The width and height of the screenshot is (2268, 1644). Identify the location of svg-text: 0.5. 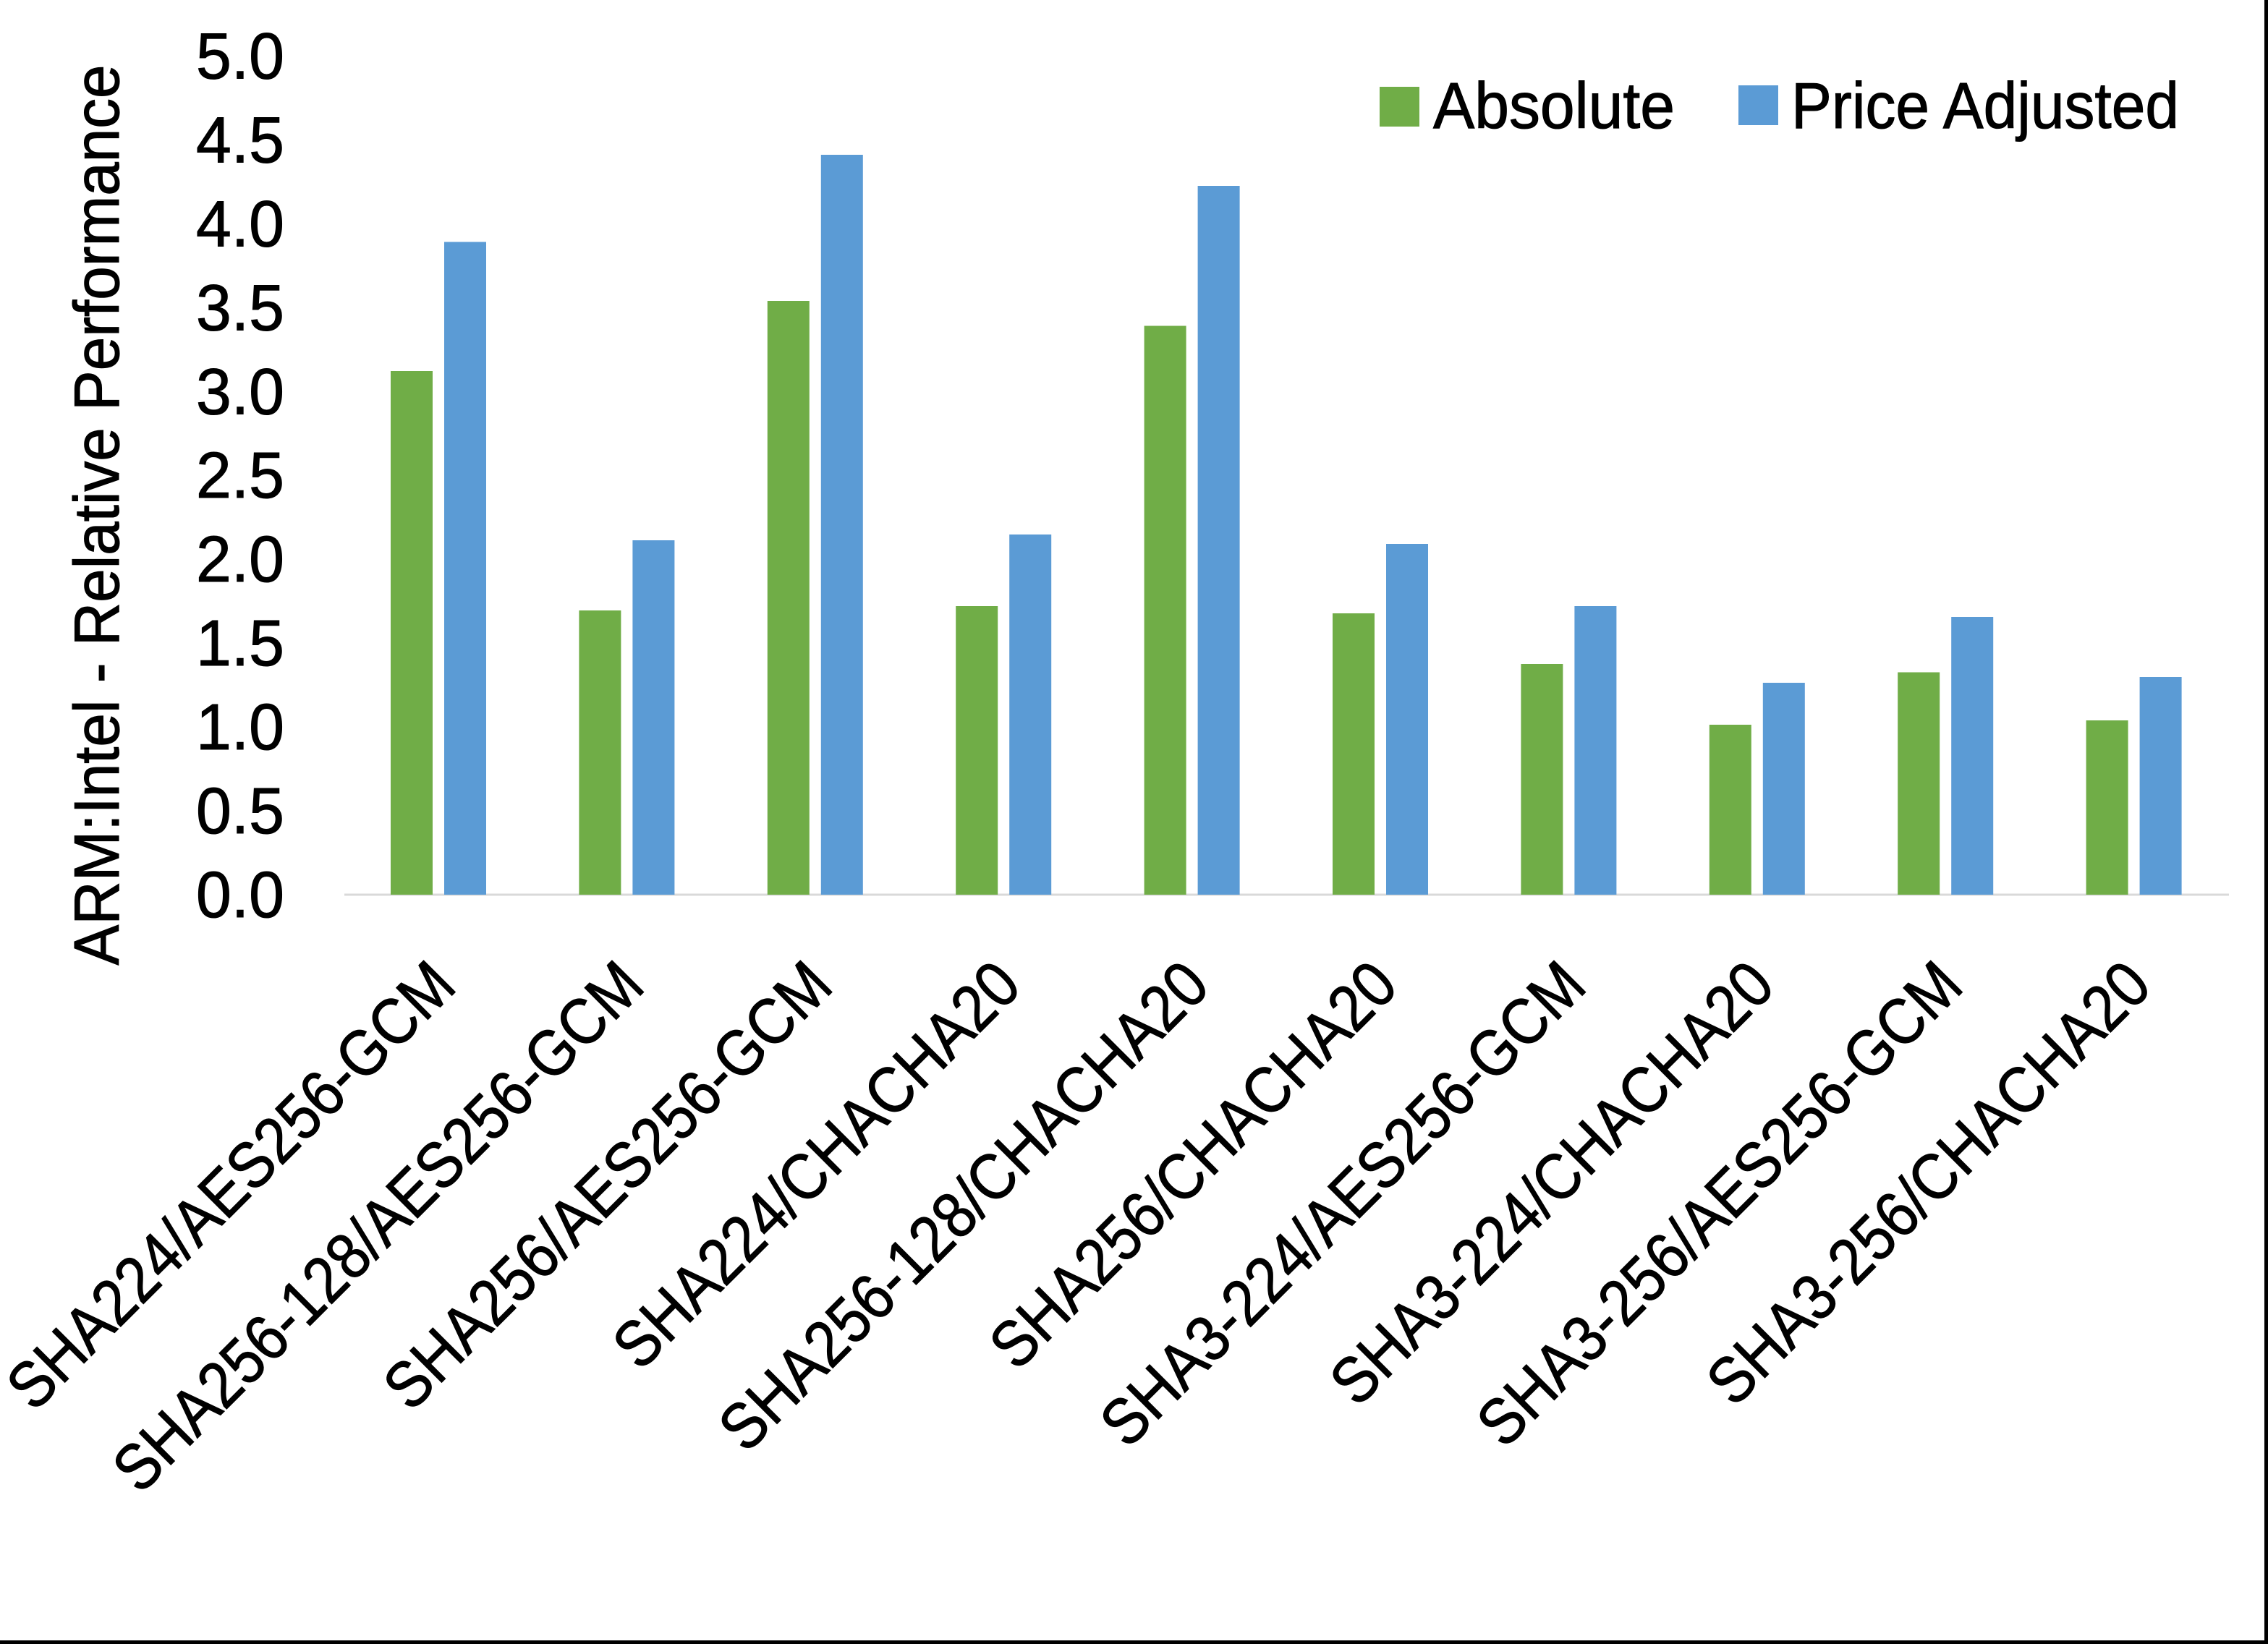
(240, 811).